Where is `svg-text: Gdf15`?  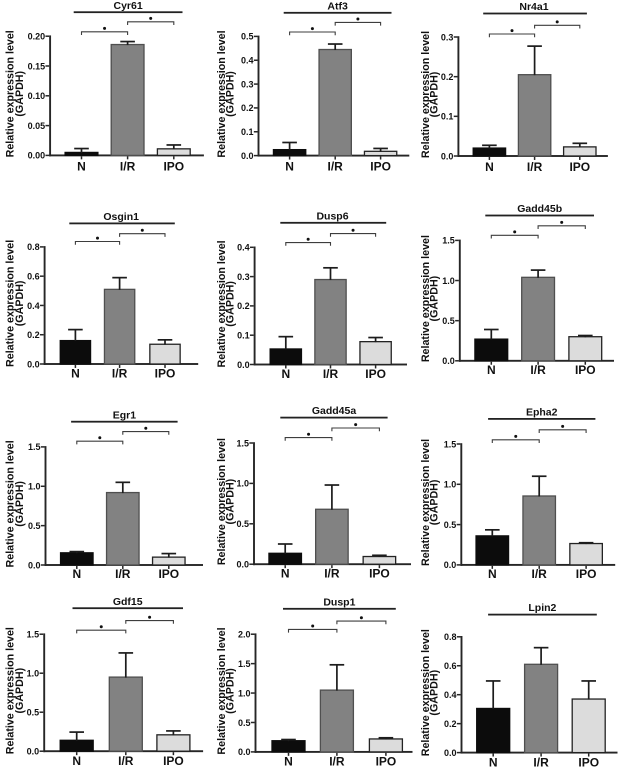
svg-text: Gdf15 is located at coordinates (128, 602).